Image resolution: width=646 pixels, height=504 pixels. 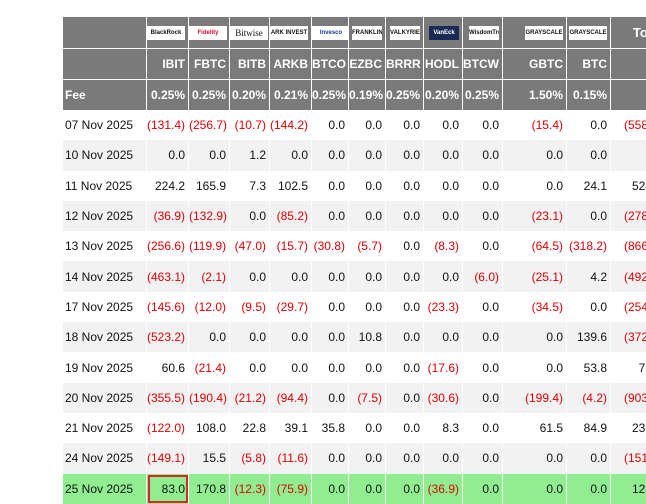 I want to click on fidelity-logo-icon: Fidelity, so click(x=208, y=32).